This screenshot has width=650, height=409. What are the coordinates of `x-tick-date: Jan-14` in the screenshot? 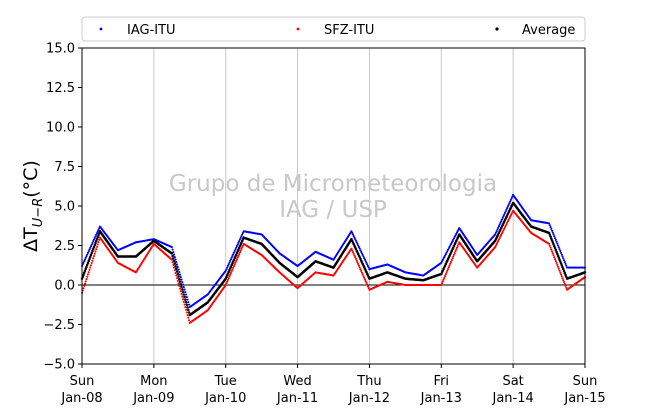 It's located at (513, 398).